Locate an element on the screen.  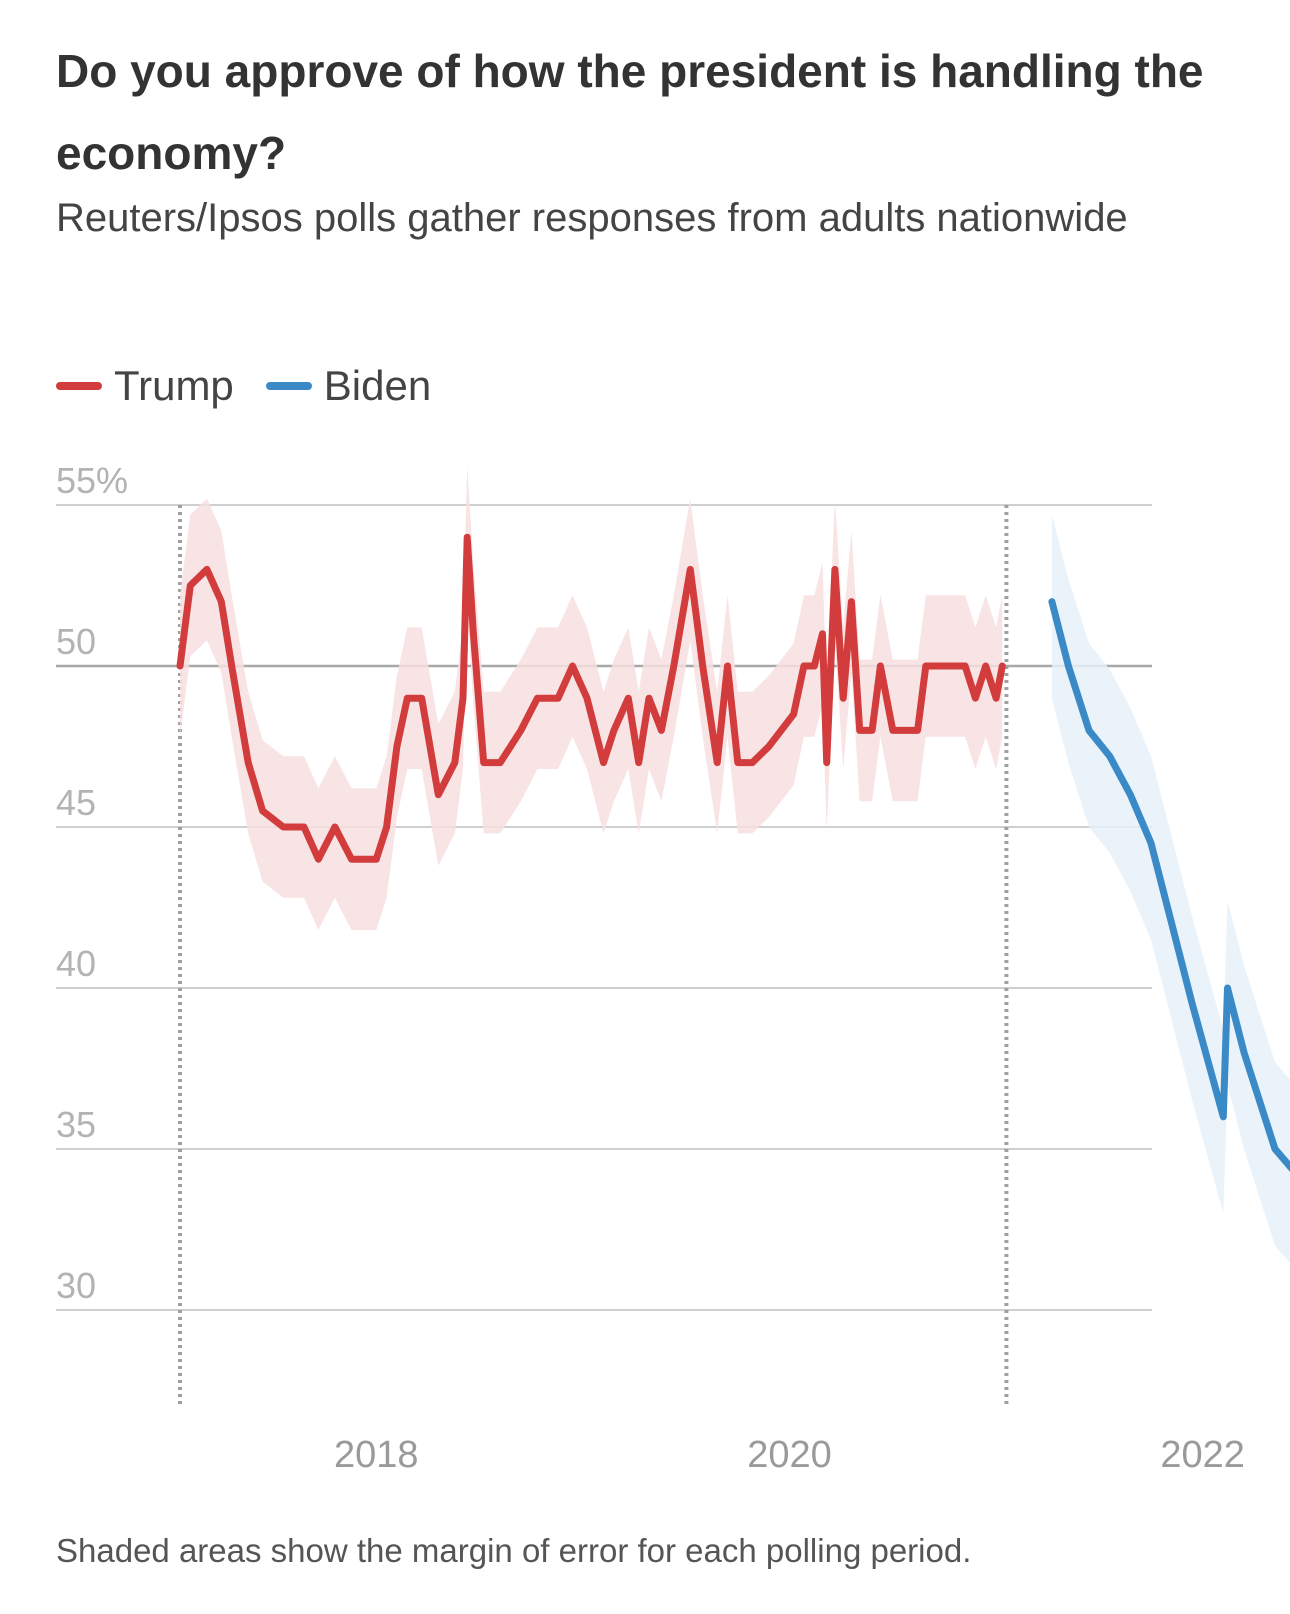
y-tick-label: 50 is located at coordinates (76, 641).